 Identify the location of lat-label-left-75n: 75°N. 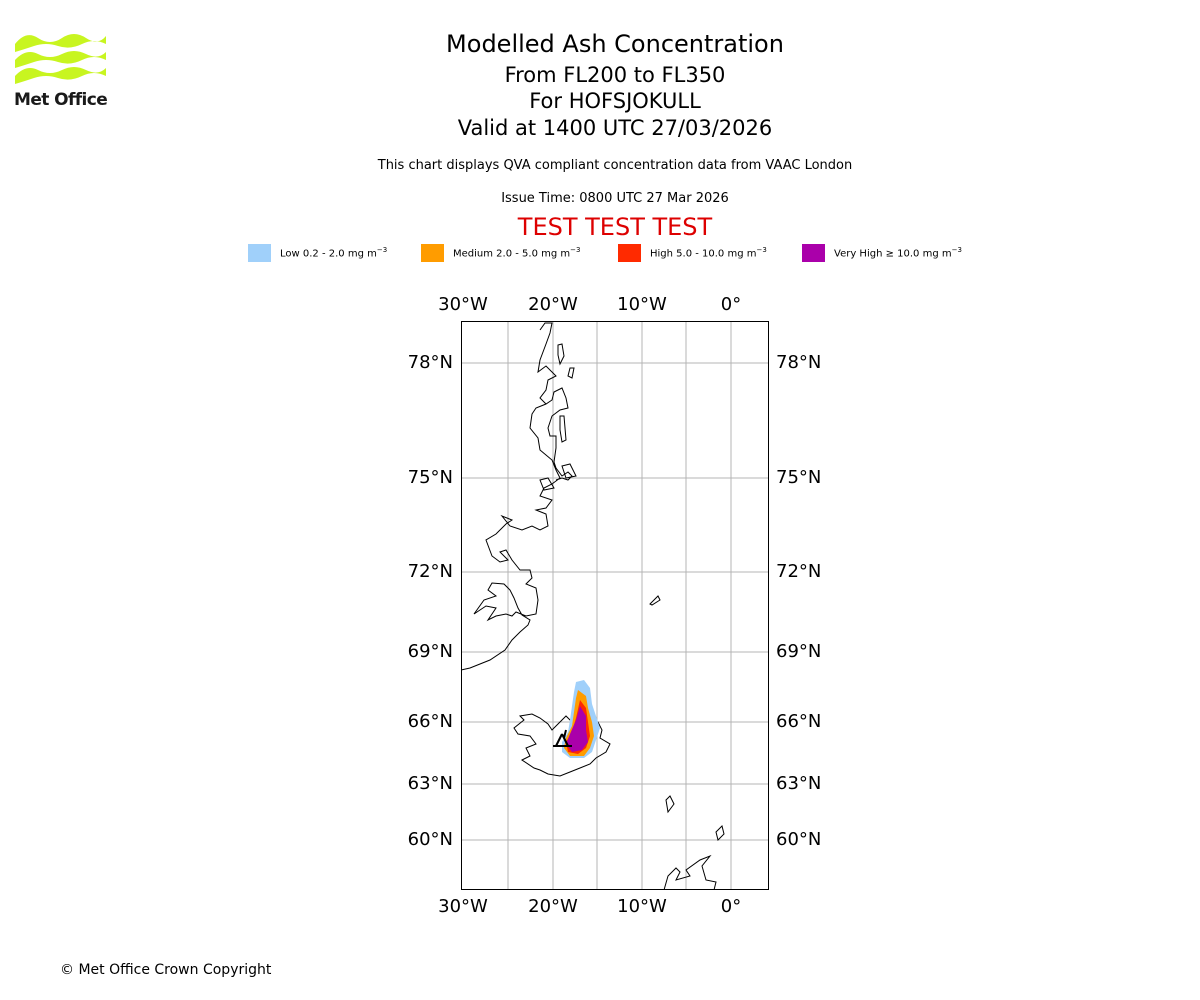
(430, 477).